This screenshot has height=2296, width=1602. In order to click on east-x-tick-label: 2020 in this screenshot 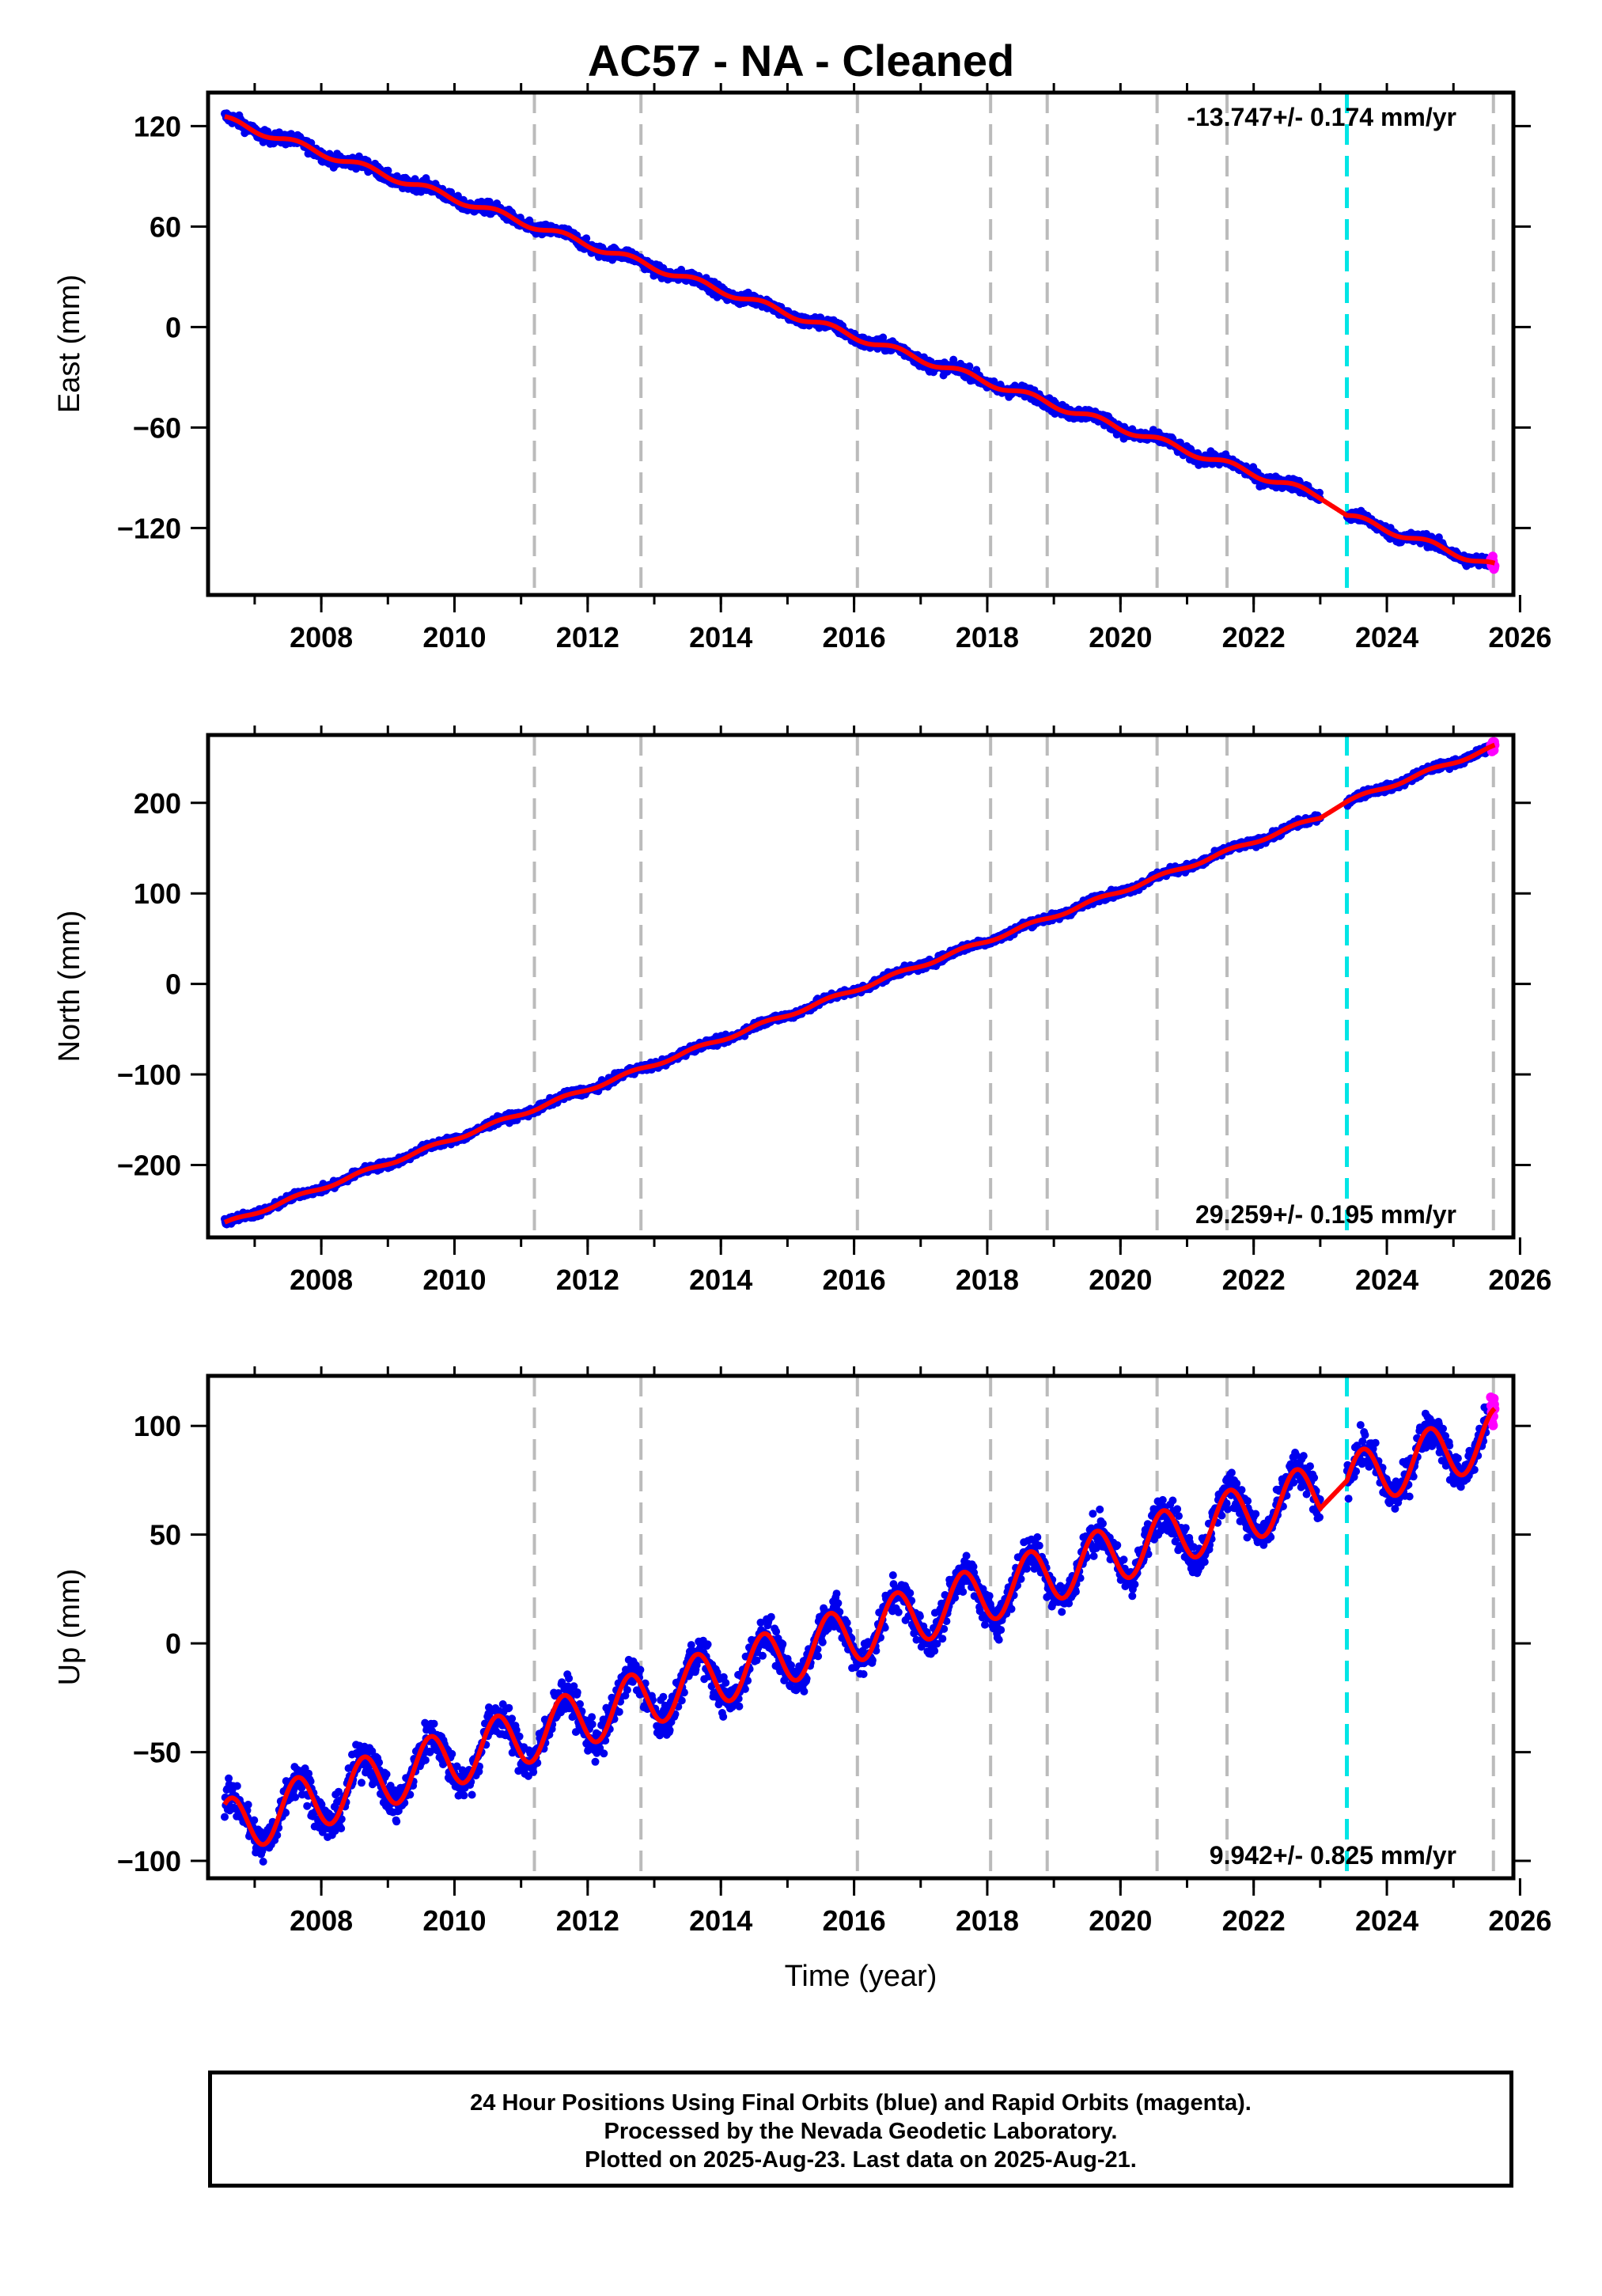, I will do `click(1120, 637)`.